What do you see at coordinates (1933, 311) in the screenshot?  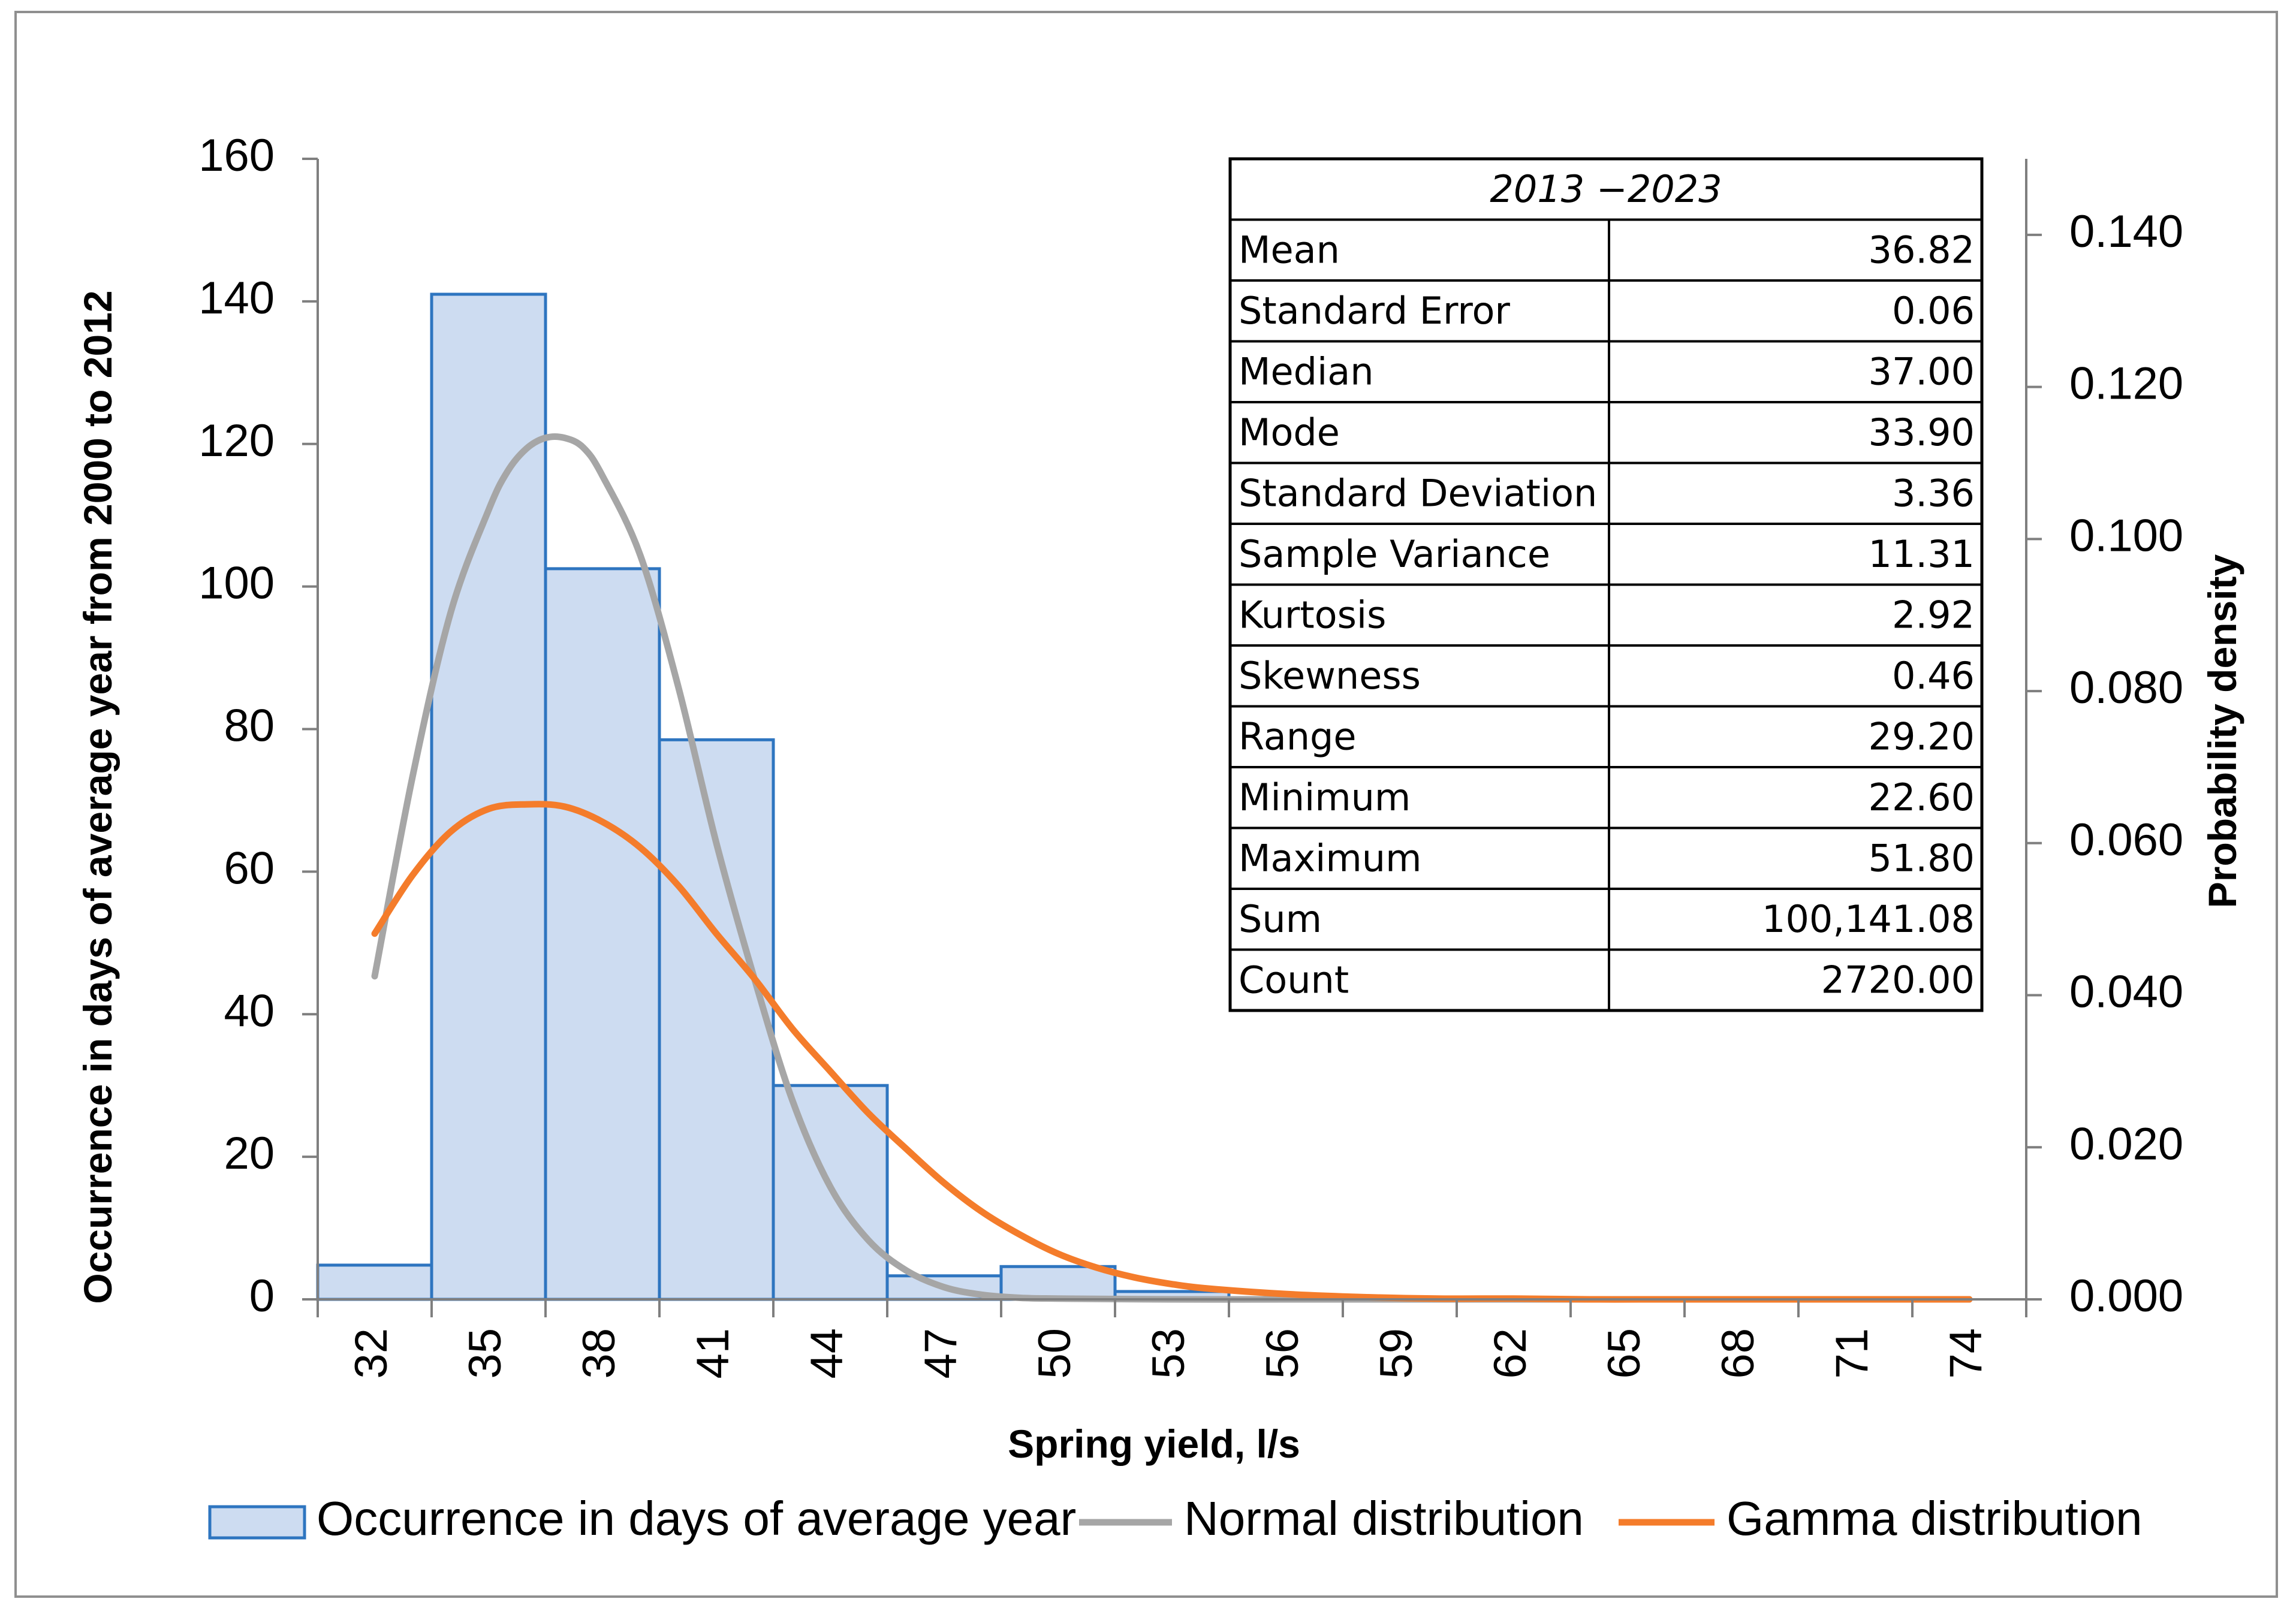 I see `stats-value: 0.06` at bounding box center [1933, 311].